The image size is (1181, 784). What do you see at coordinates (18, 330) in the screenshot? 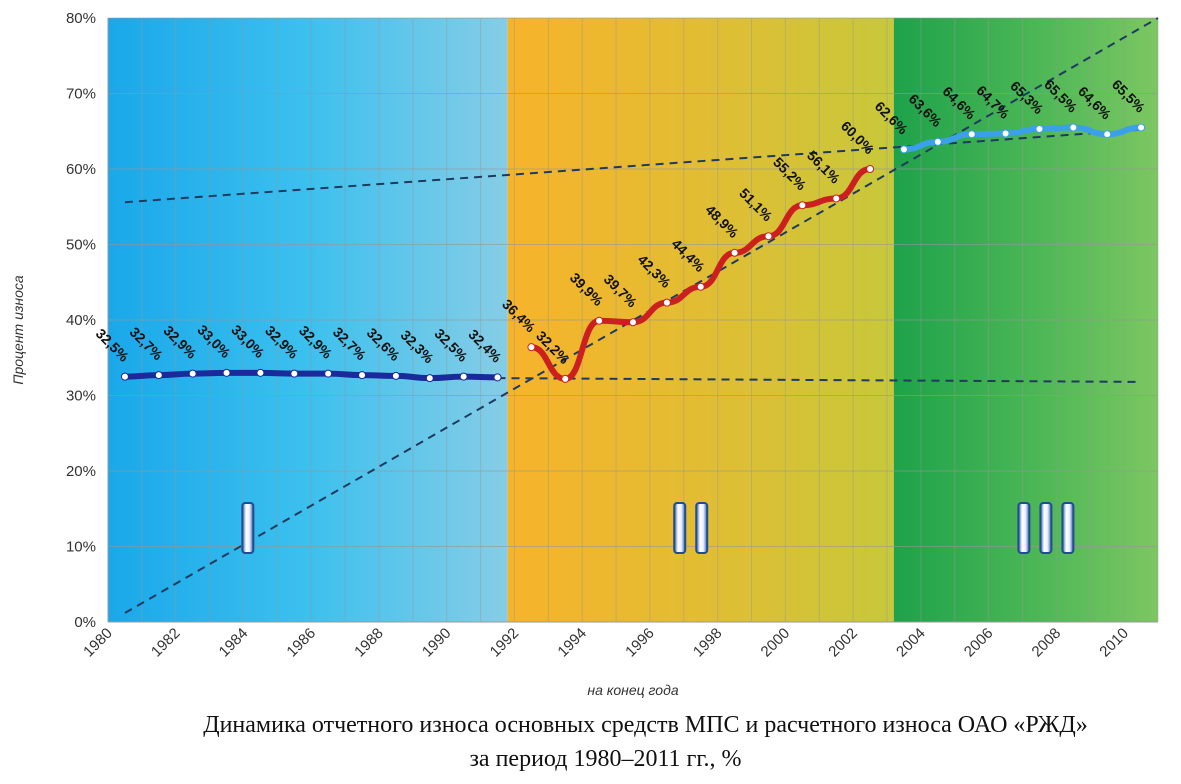
I see `y-axis-title: Процент износа` at bounding box center [18, 330].